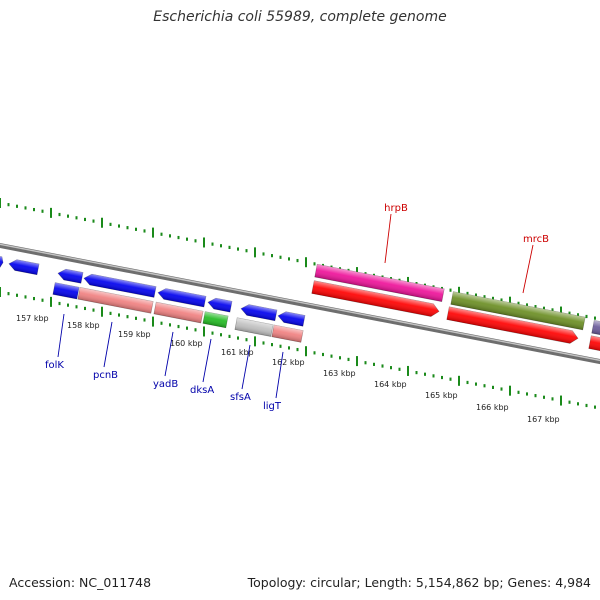 Image resolution: width=600 pixels, height=600 pixels. What do you see at coordinates (80, 582) in the screenshot?
I see `accession-text: Accession: NC_011748` at bounding box center [80, 582].